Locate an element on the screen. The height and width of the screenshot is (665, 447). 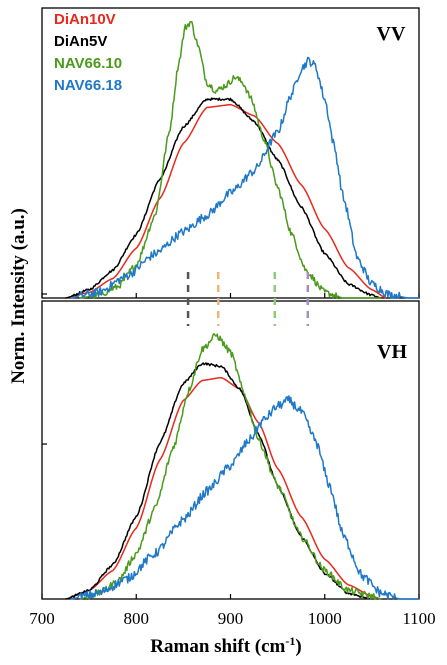
x-axis-title-tail: ) is located at coordinates (298, 646).